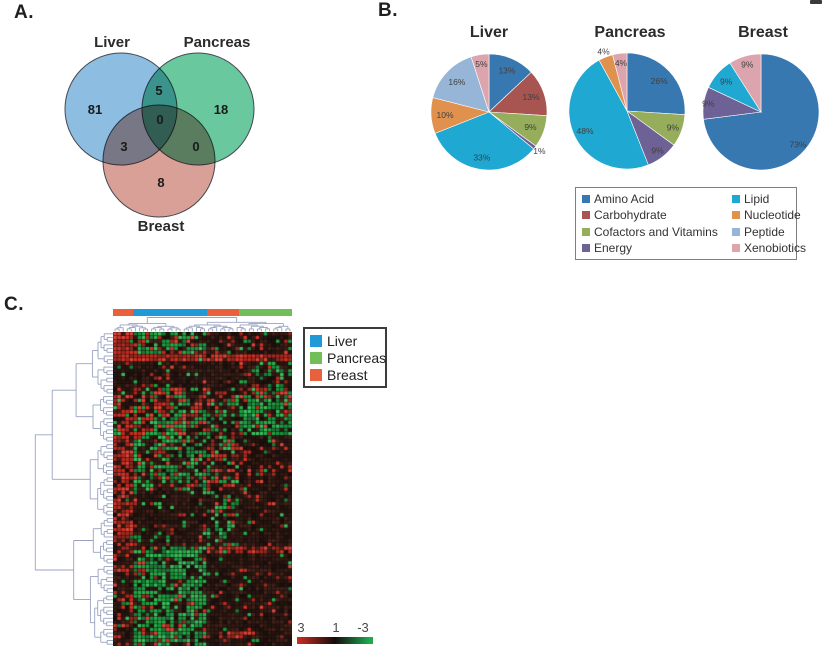 This screenshot has width=824, height=654. What do you see at coordinates (613, 247) in the screenshot?
I see `legend-label: Energy` at bounding box center [613, 247].